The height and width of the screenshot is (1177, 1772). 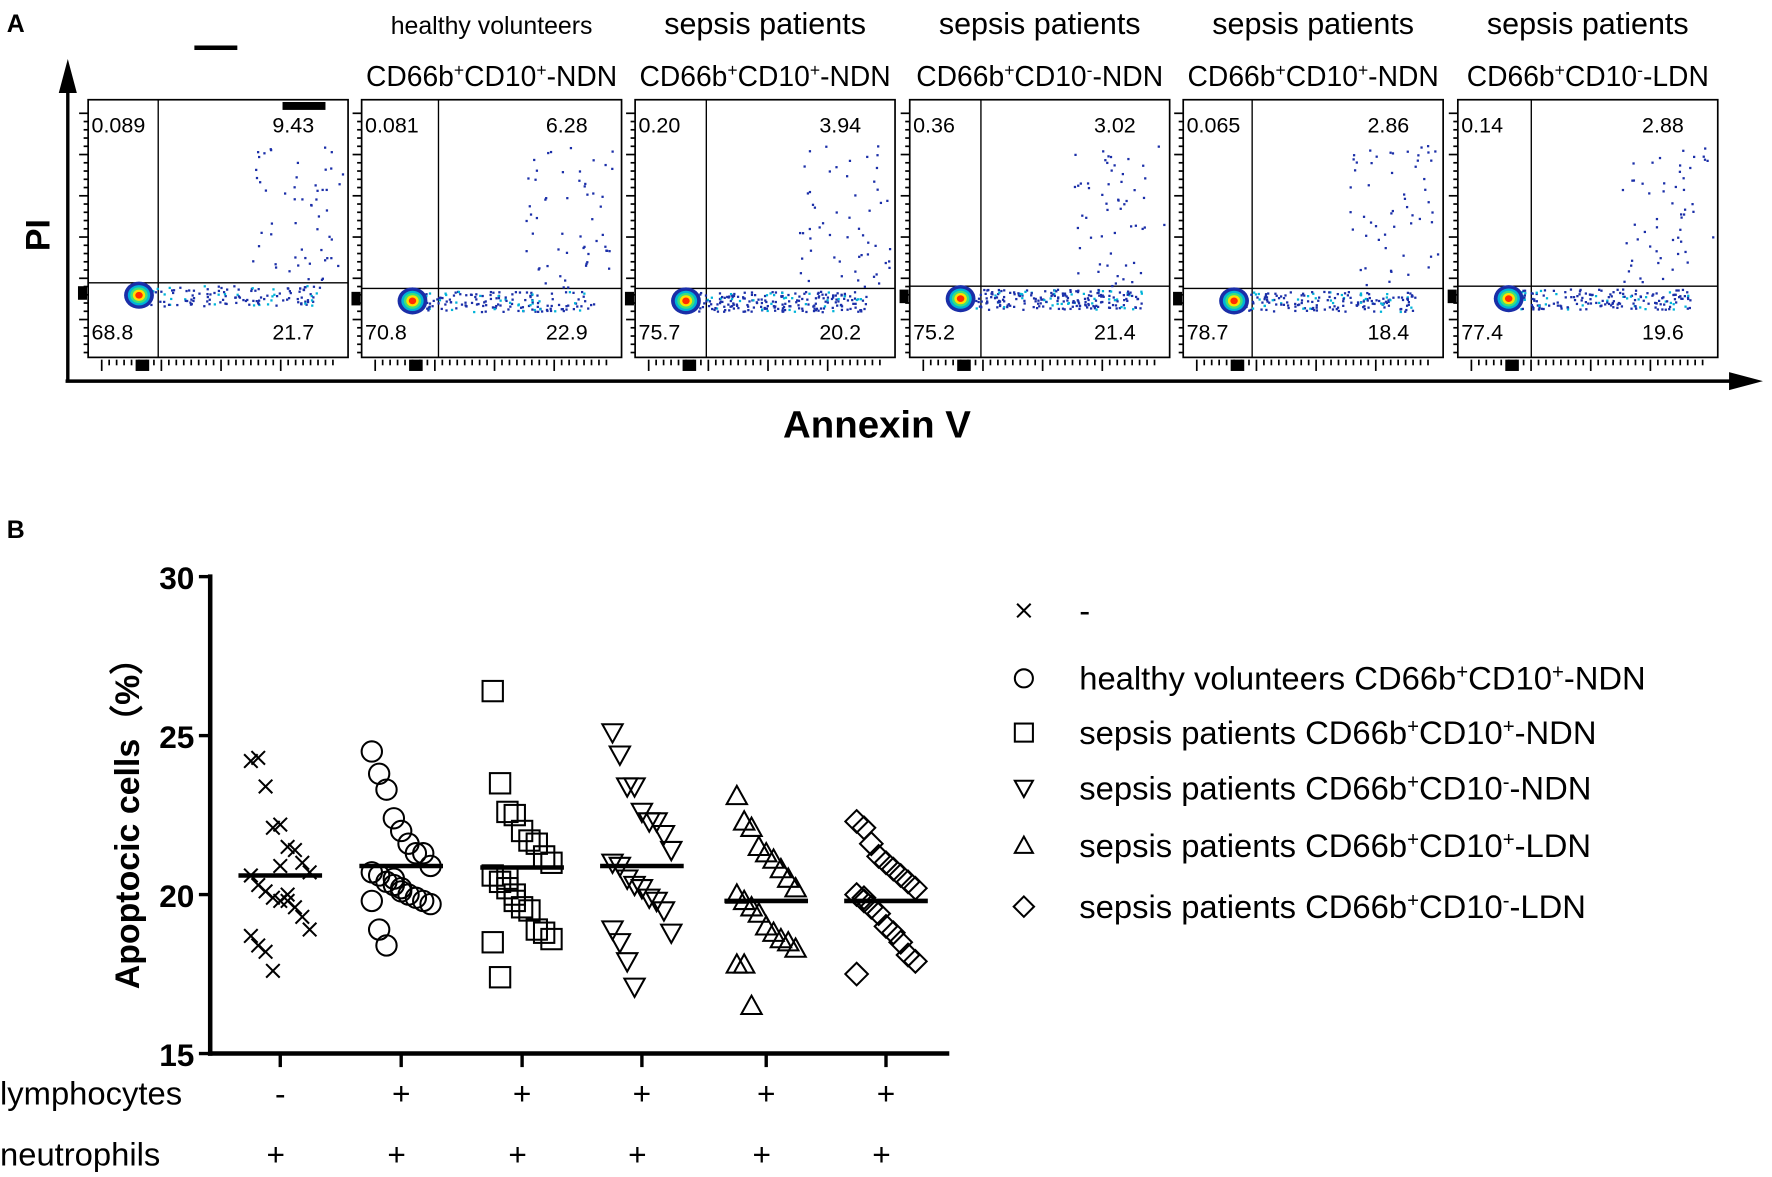 What do you see at coordinates (766, 977) in the screenshot?
I see `series-group: ++` at bounding box center [766, 977].